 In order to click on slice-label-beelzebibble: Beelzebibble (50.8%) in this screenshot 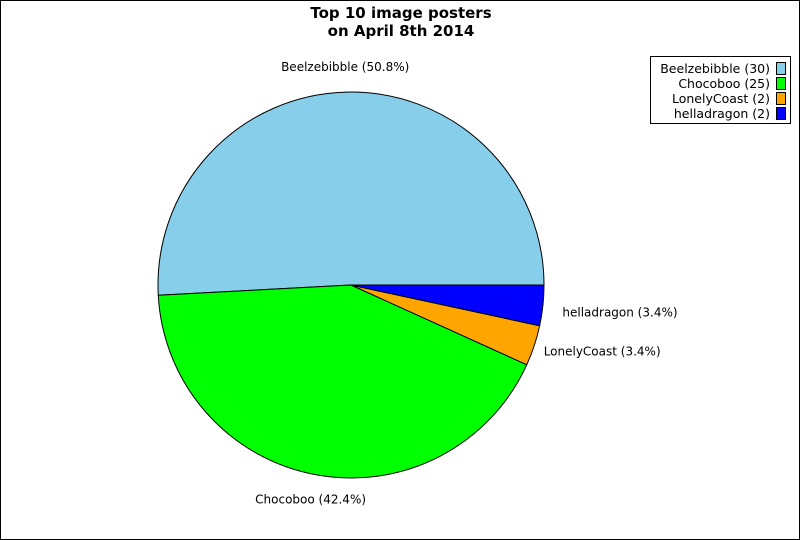, I will do `click(345, 67)`.